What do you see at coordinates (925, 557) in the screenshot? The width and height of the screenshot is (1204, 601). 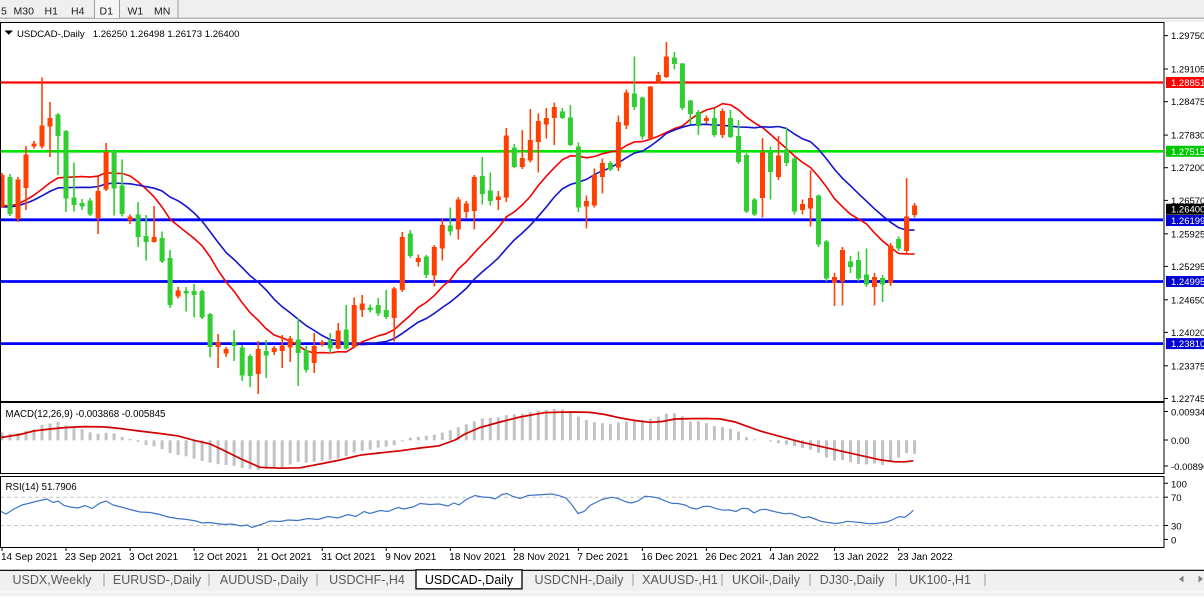 I see `svg-text: 23 Jan 2022` at bounding box center [925, 557].